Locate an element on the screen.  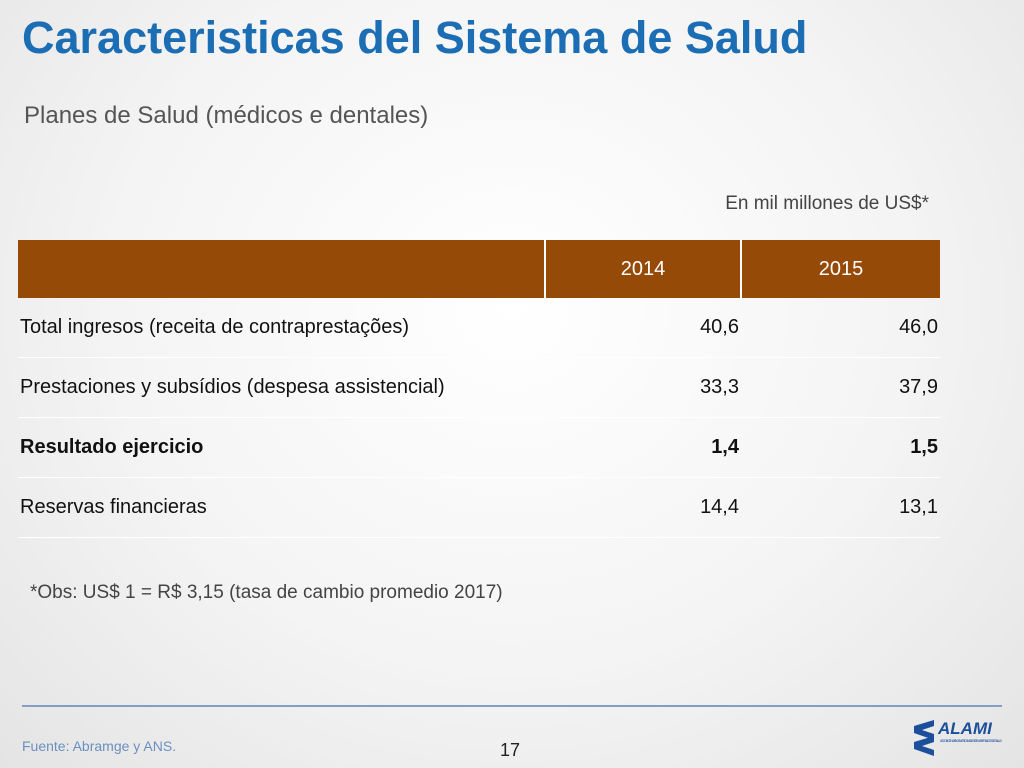
row-label: Resultado ejercicio is located at coordinates (281, 447).